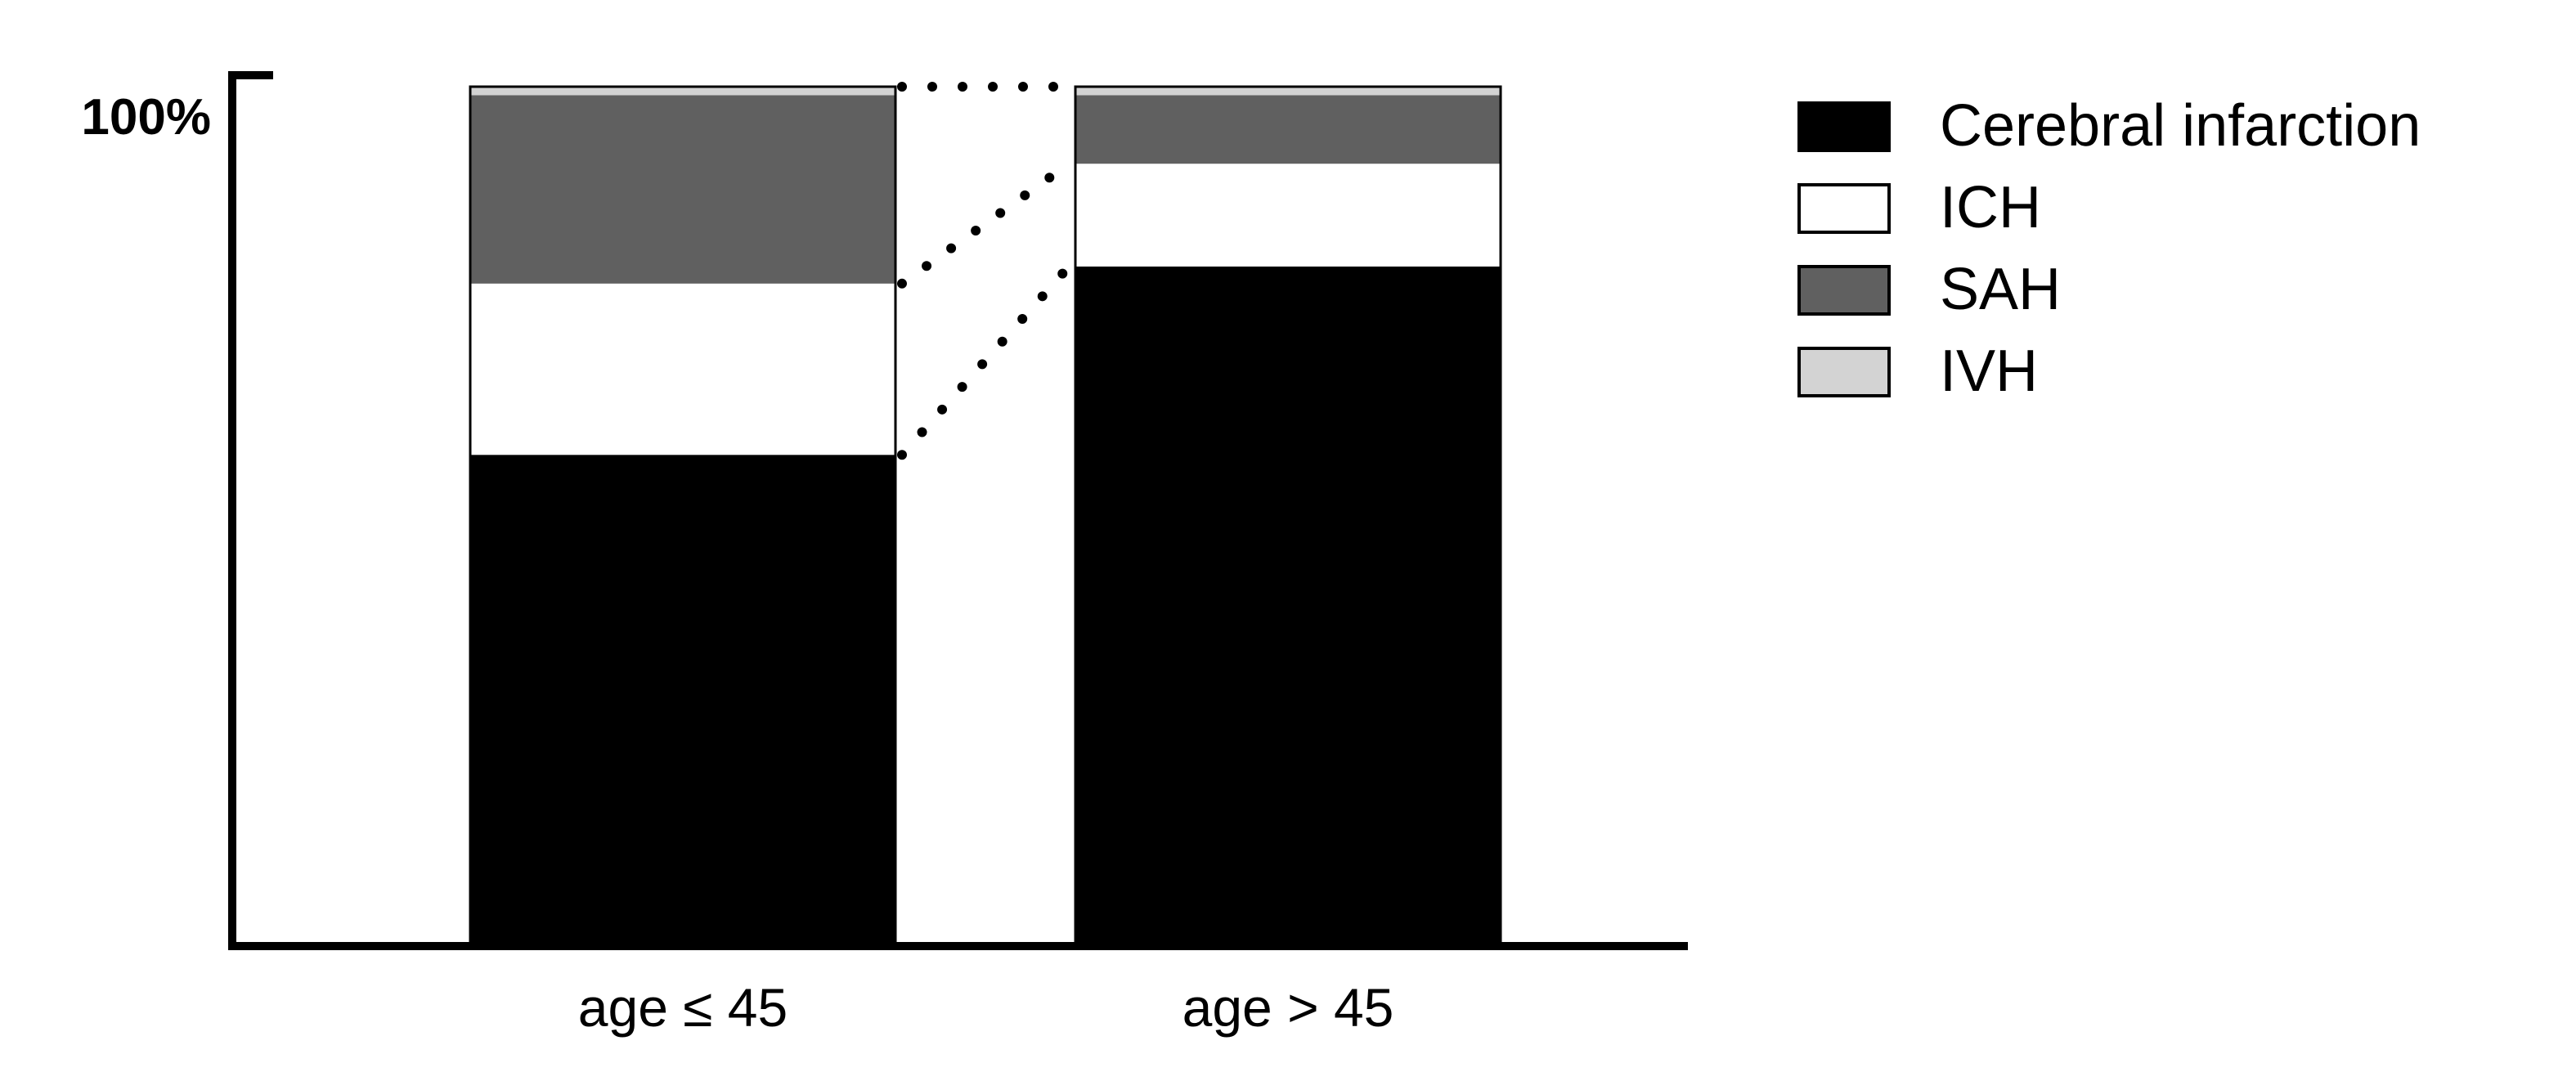  Describe the element at coordinates (1844, 290) in the screenshot. I see `legend-swatch-sah` at that location.